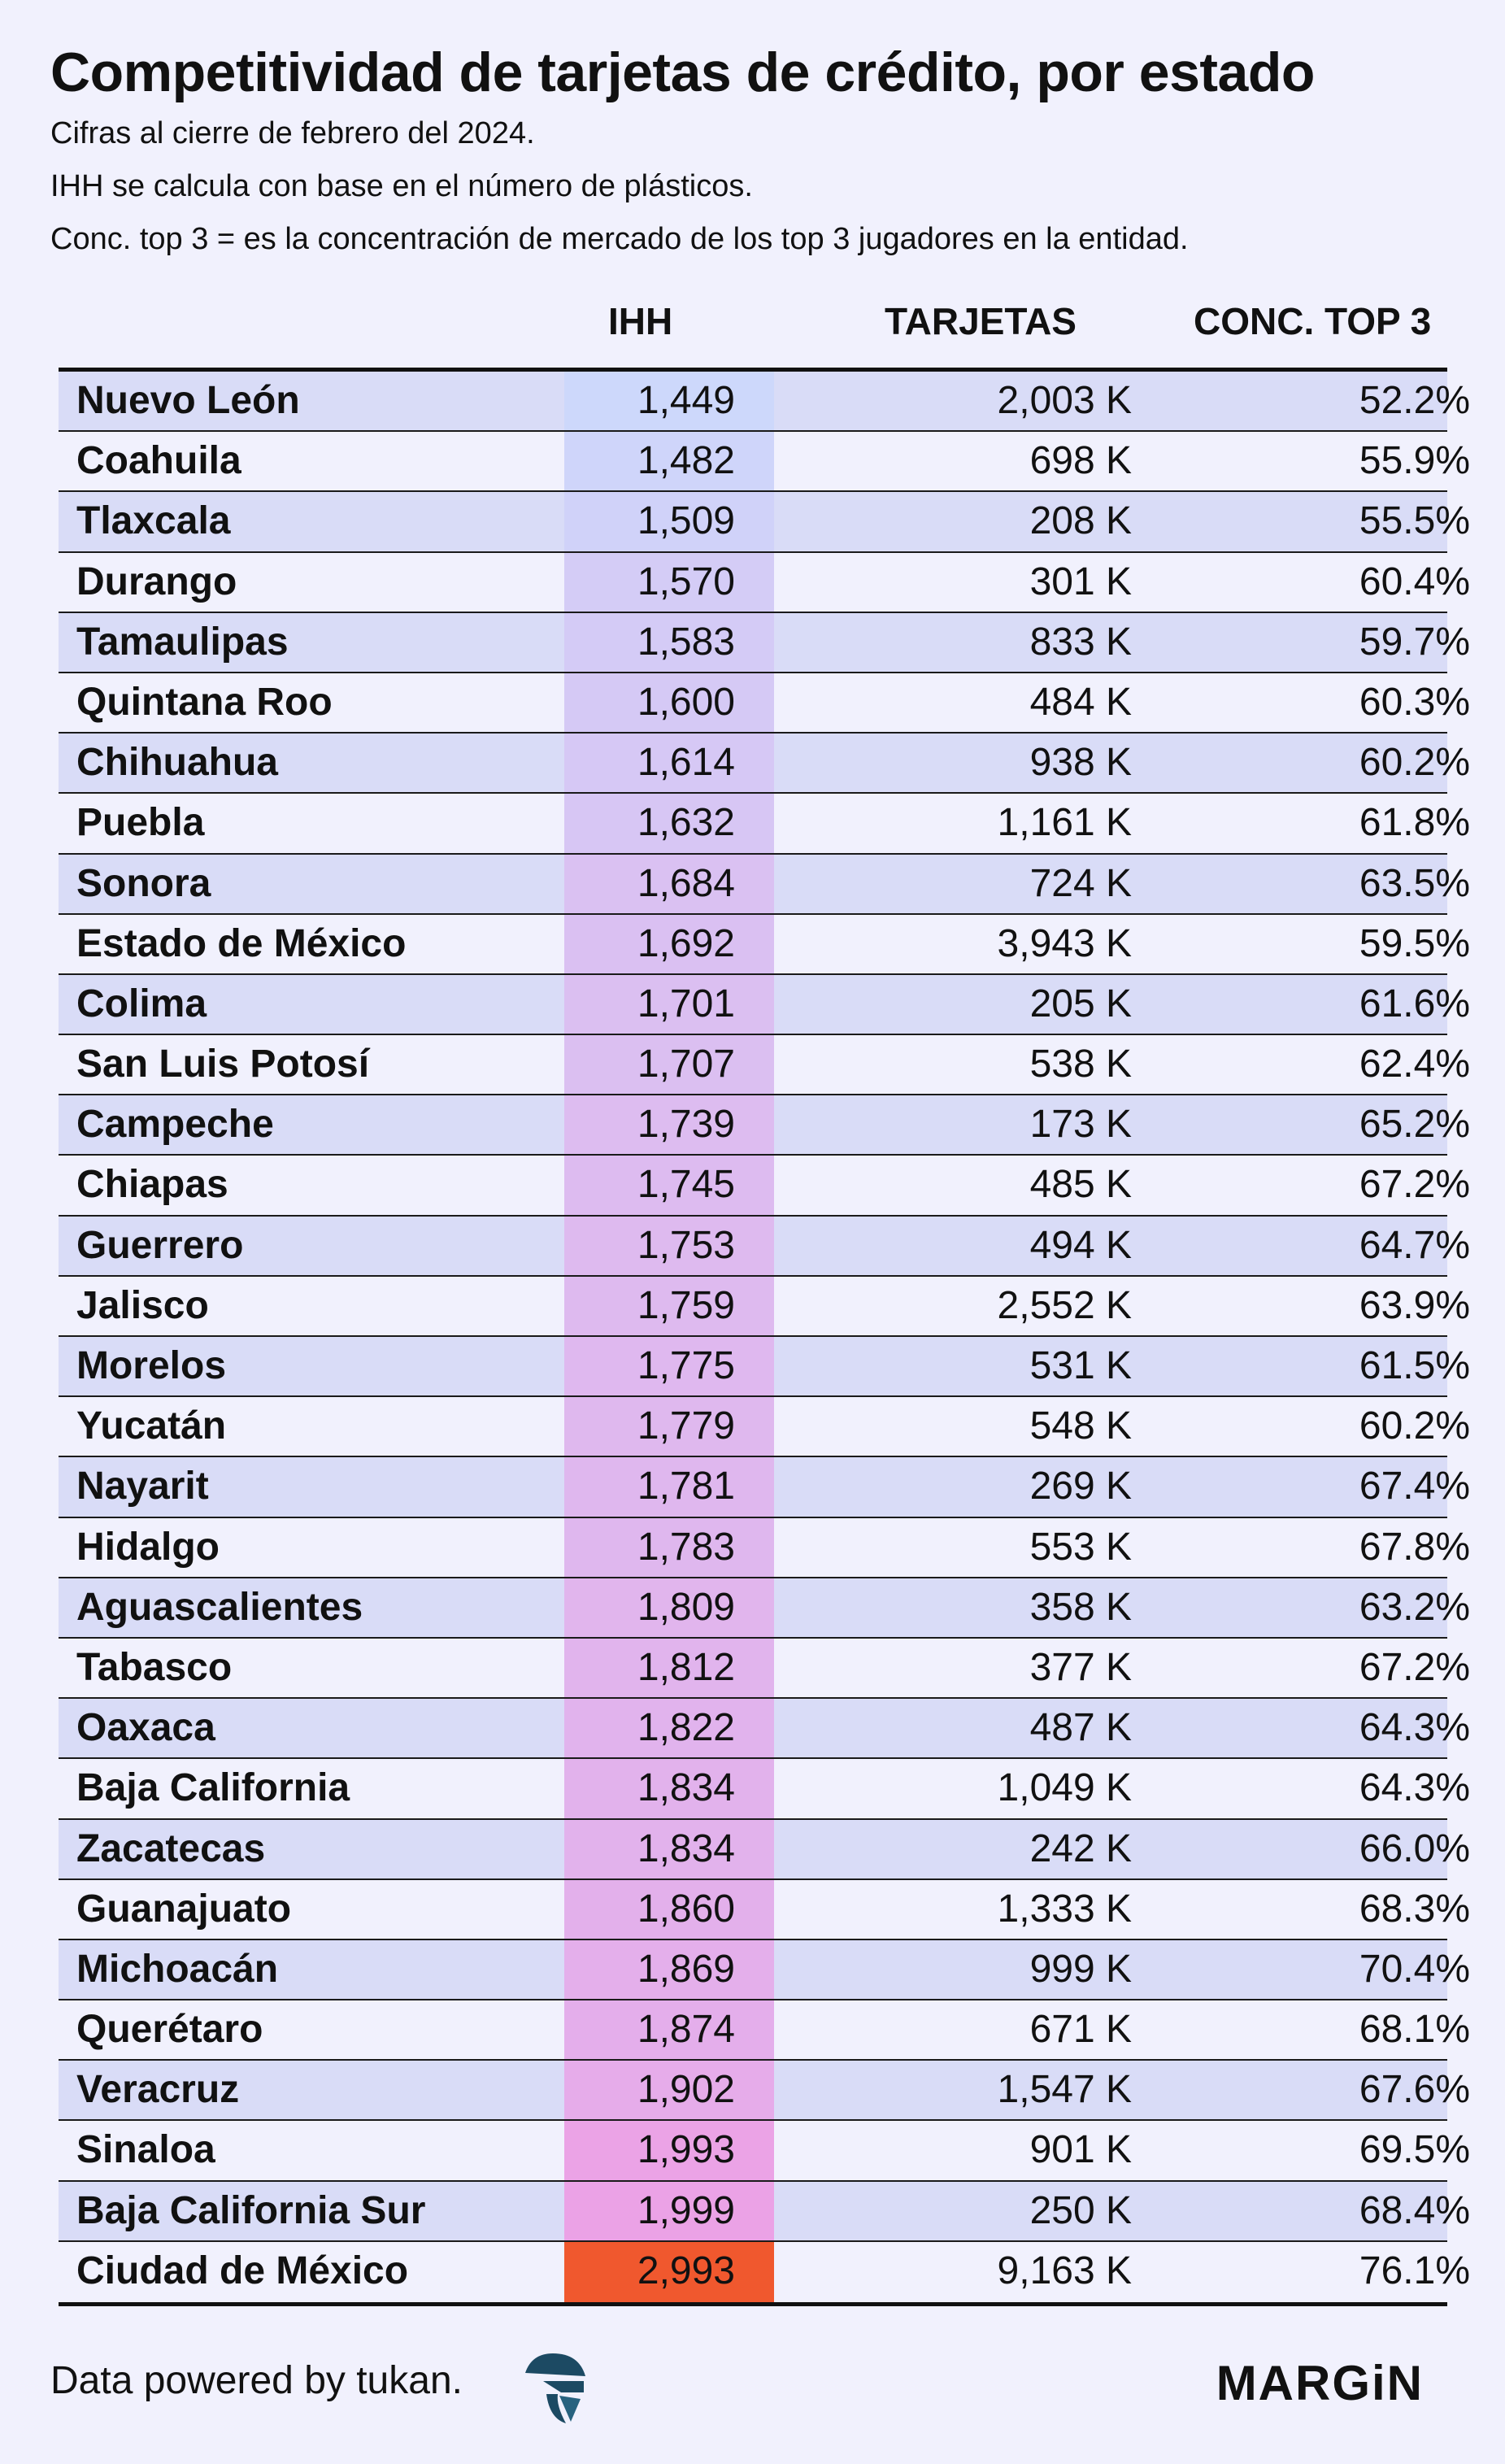 This screenshot has width=1505, height=2464. I want to click on tarjetas-cell: 2,003 K, so click(1064, 400).